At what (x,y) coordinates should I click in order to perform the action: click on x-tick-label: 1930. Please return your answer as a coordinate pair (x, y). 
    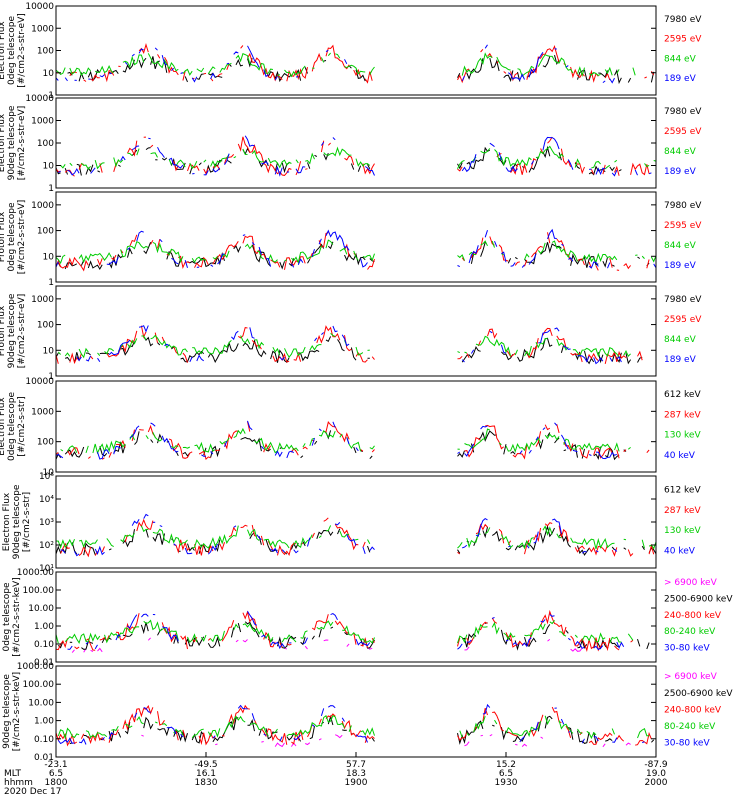
    Looking at the image, I should click on (506, 783).